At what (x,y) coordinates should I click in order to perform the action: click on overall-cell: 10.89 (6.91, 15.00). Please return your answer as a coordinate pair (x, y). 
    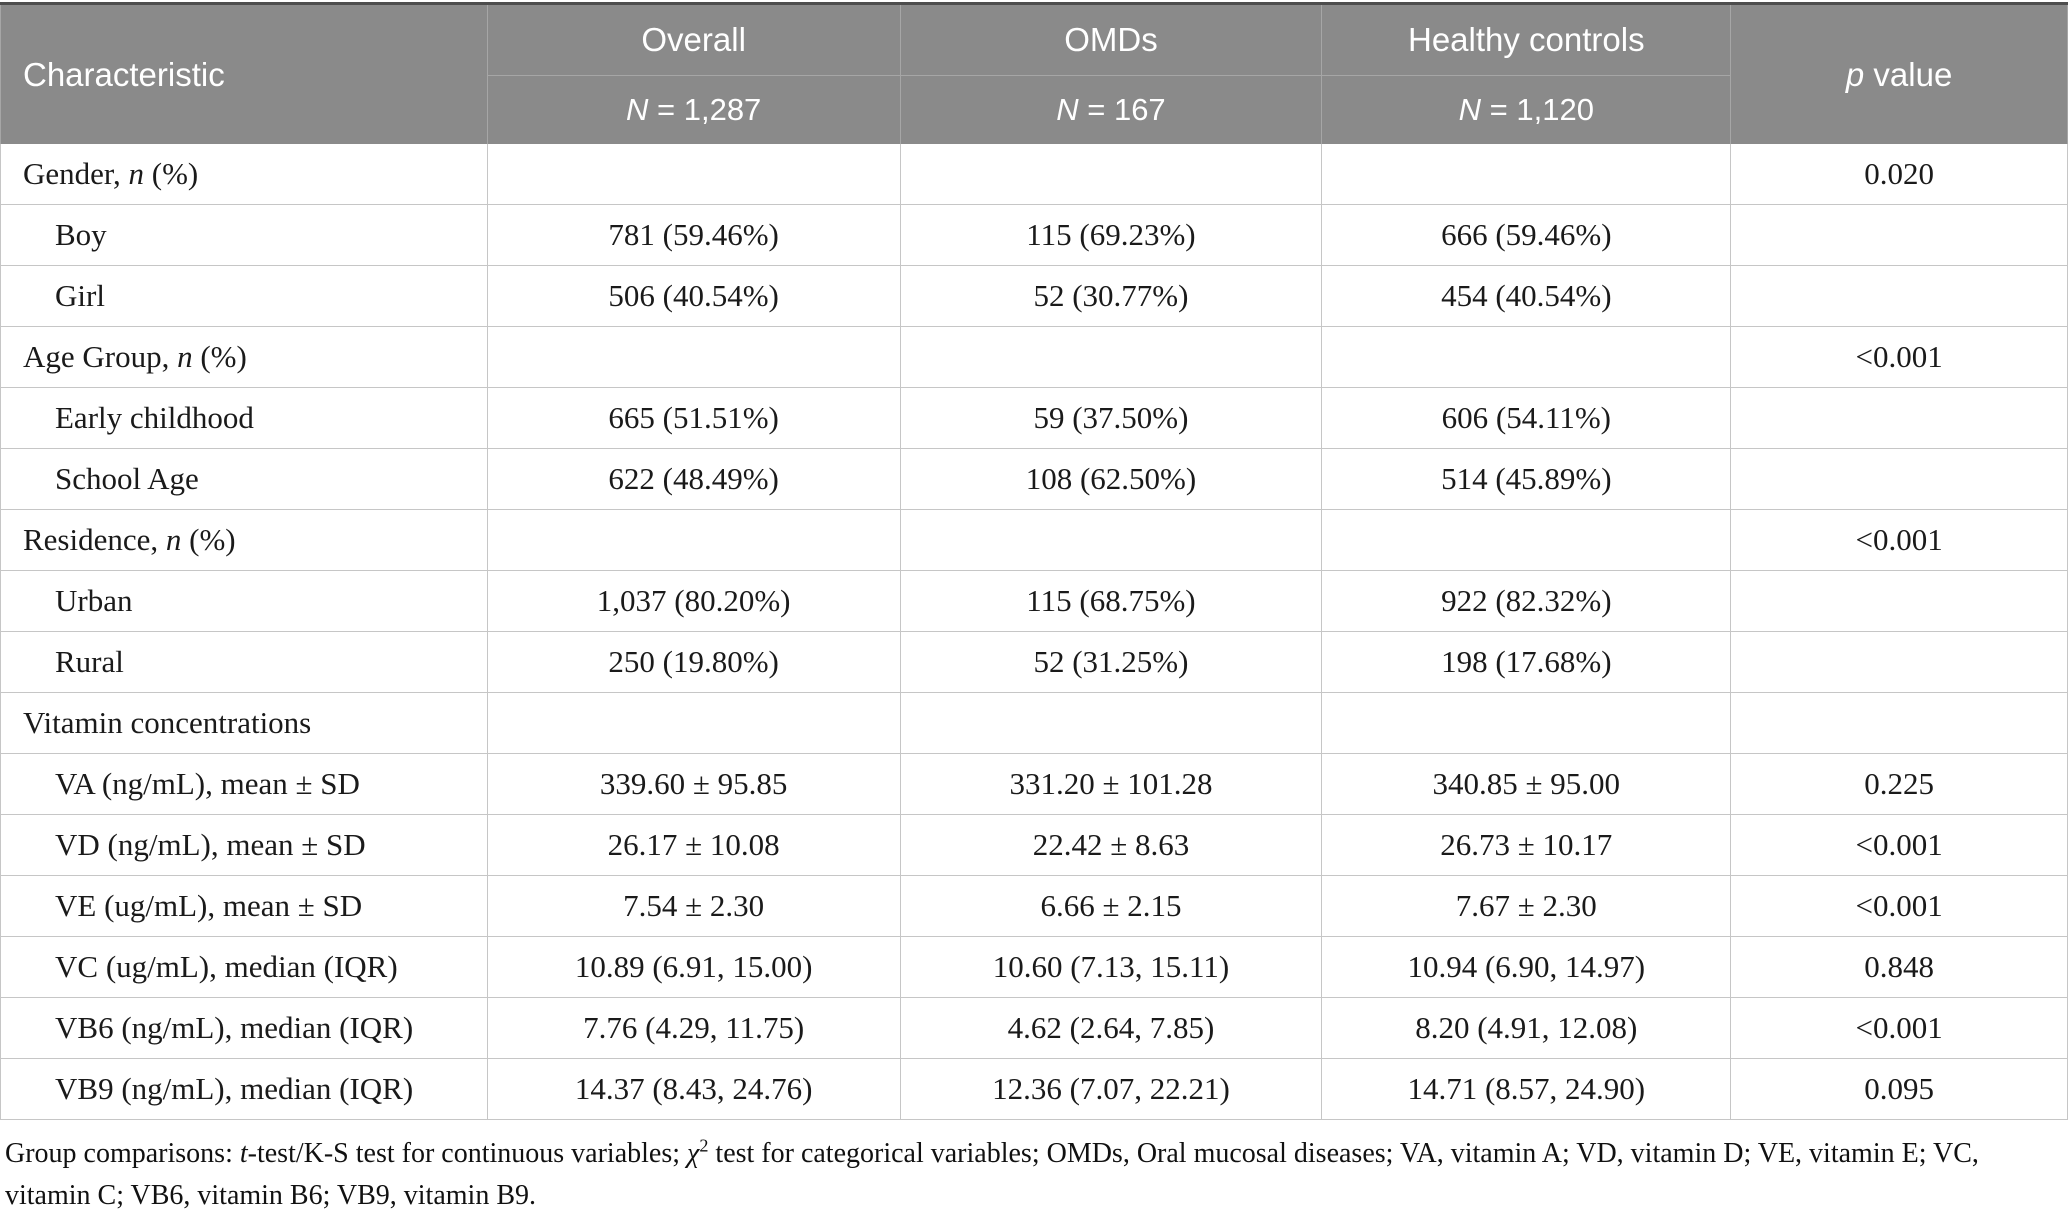
    Looking at the image, I should click on (693, 967).